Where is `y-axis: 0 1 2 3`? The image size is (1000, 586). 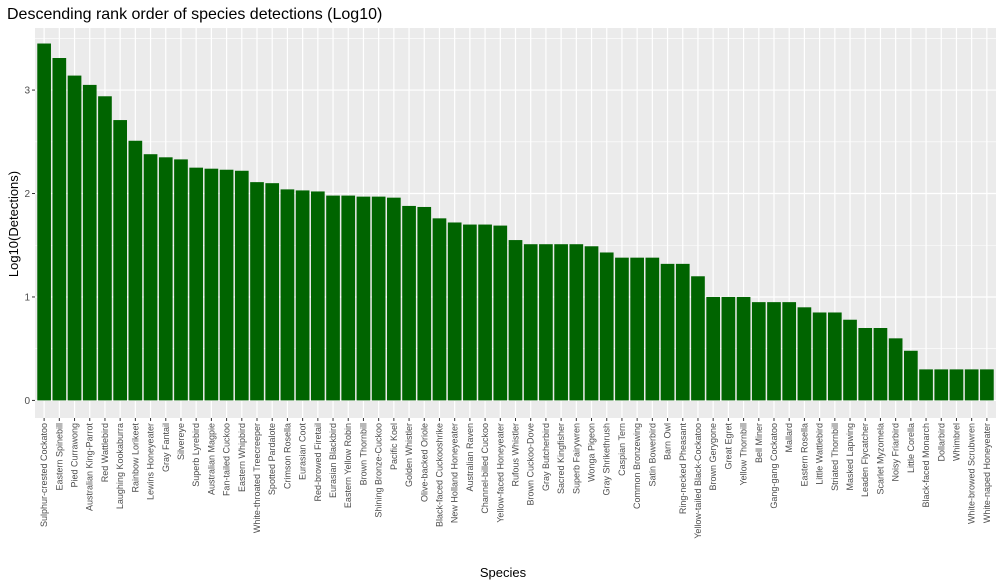
y-axis: 0 1 2 3 is located at coordinates (29, 246).